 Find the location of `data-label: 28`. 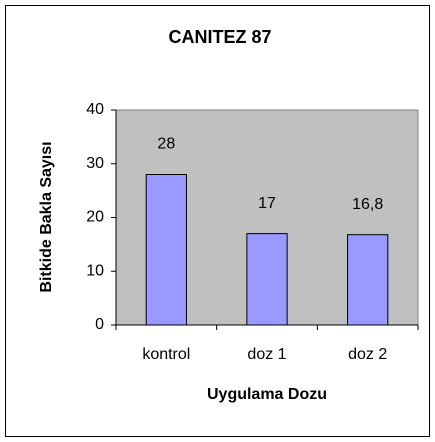

data-label: 28 is located at coordinates (166, 144).